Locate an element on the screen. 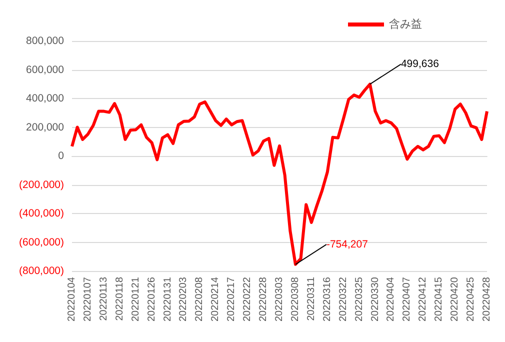 The width and height of the screenshot is (505, 342). y-tick-label: 800,000 is located at coordinates (45, 41).